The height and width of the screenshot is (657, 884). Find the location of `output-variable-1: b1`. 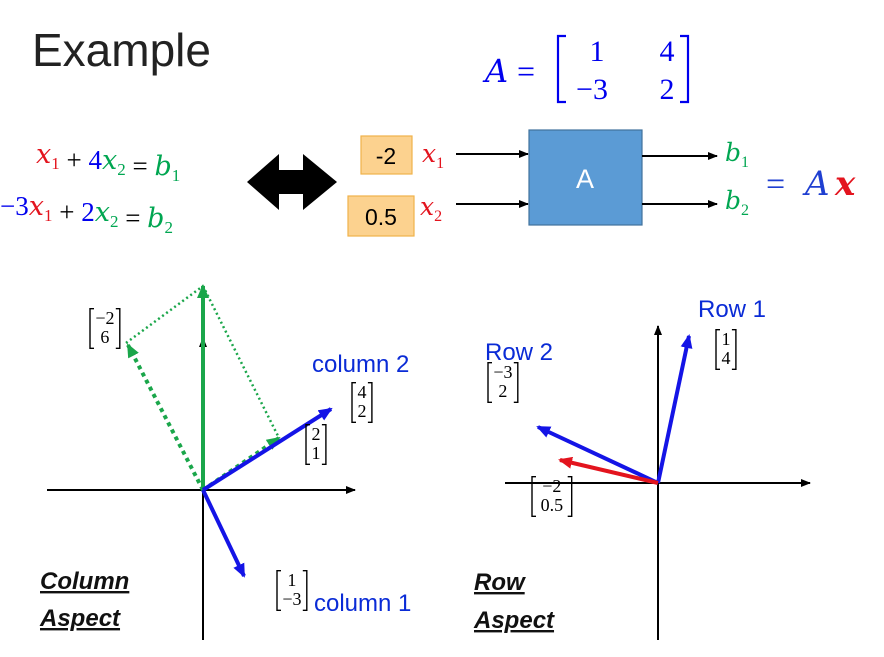

output-variable-1: b1 is located at coordinates (737, 154).